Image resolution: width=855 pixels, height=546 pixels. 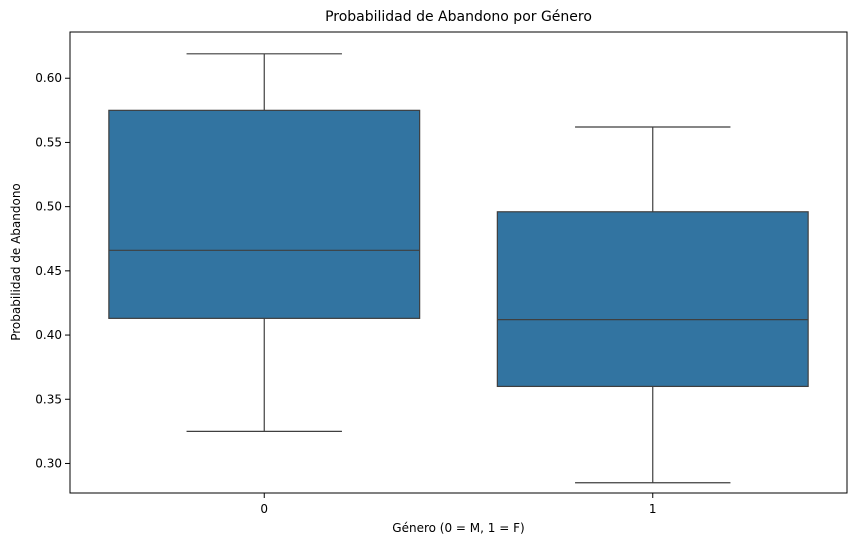 What do you see at coordinates (458, 528) in the screenshot?
I see `x-axis-label: Género (0 = M, 1 = F)` at bounding box center [458, 528].